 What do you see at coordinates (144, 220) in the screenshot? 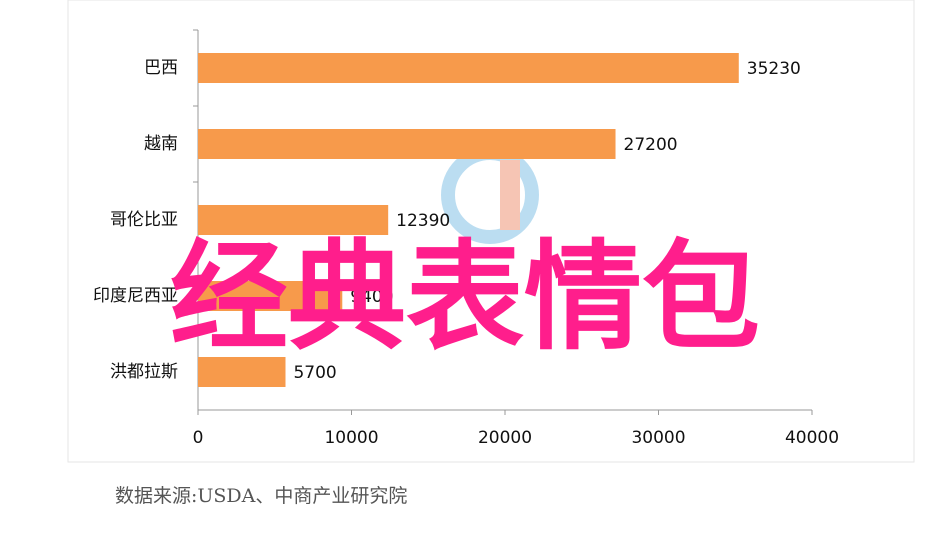
I see `y-tick-label: 哥伦比亚` at bounding box center [144, 220].